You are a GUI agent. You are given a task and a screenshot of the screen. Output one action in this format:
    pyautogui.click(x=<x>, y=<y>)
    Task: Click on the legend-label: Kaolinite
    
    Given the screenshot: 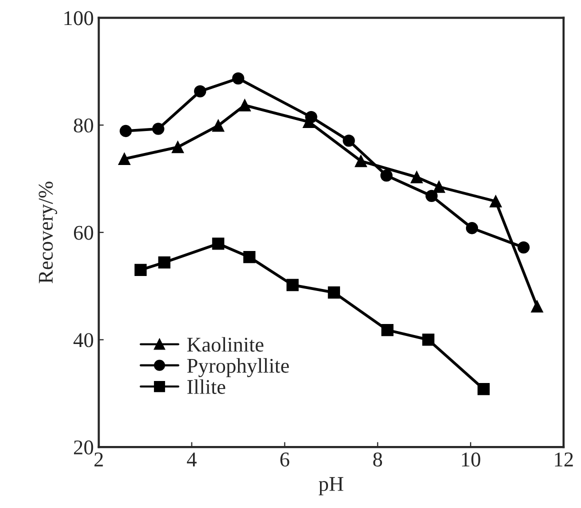 What is the action you would take?
    pyautogui.click(x=225, y=344)
    